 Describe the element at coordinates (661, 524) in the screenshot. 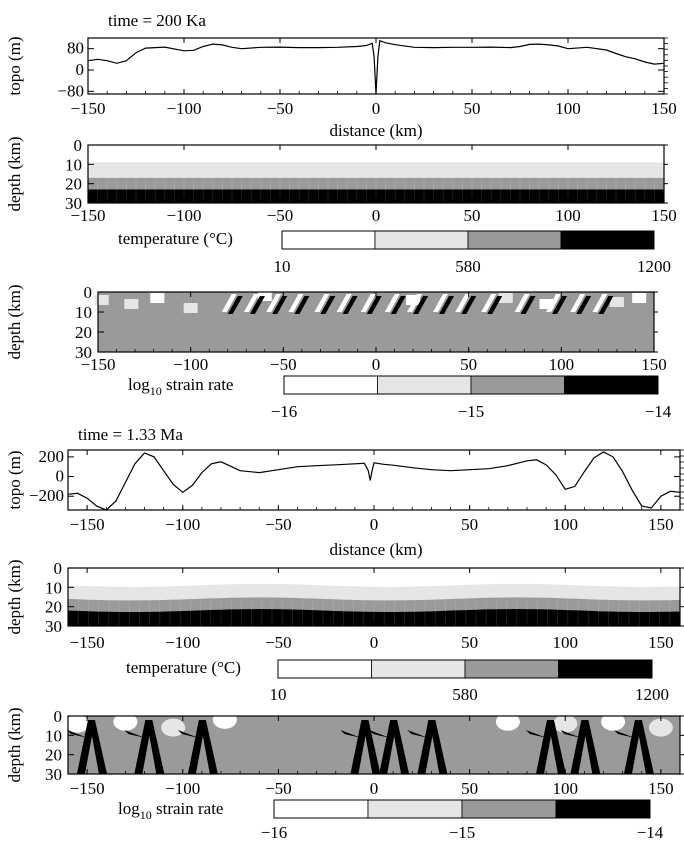

I see `x-tick-label: 150` at that location.